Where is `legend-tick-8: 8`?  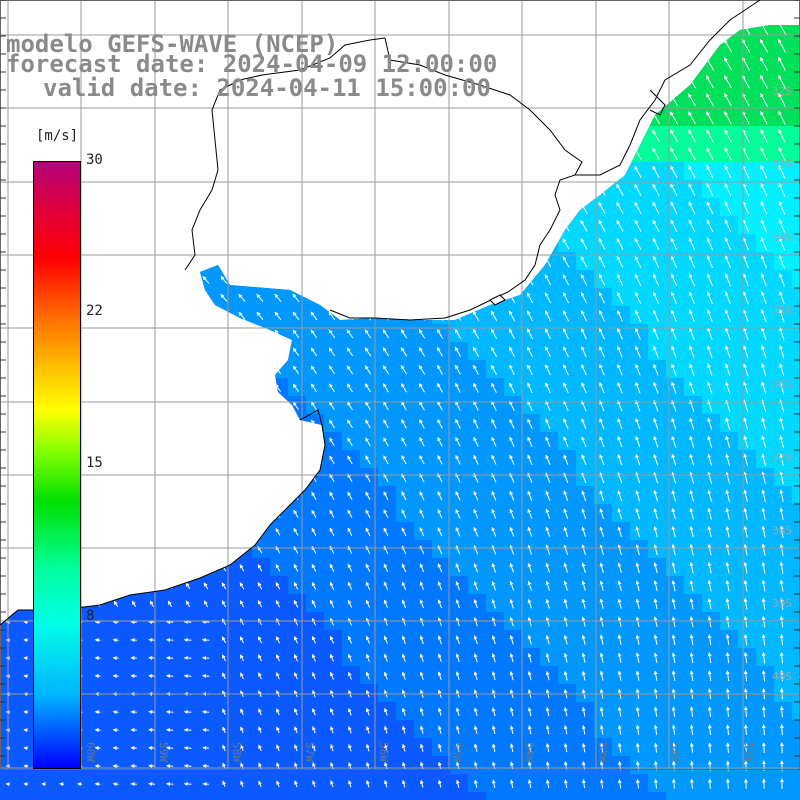
legend-tick-8: 8 is located at coordinates (90, 616).